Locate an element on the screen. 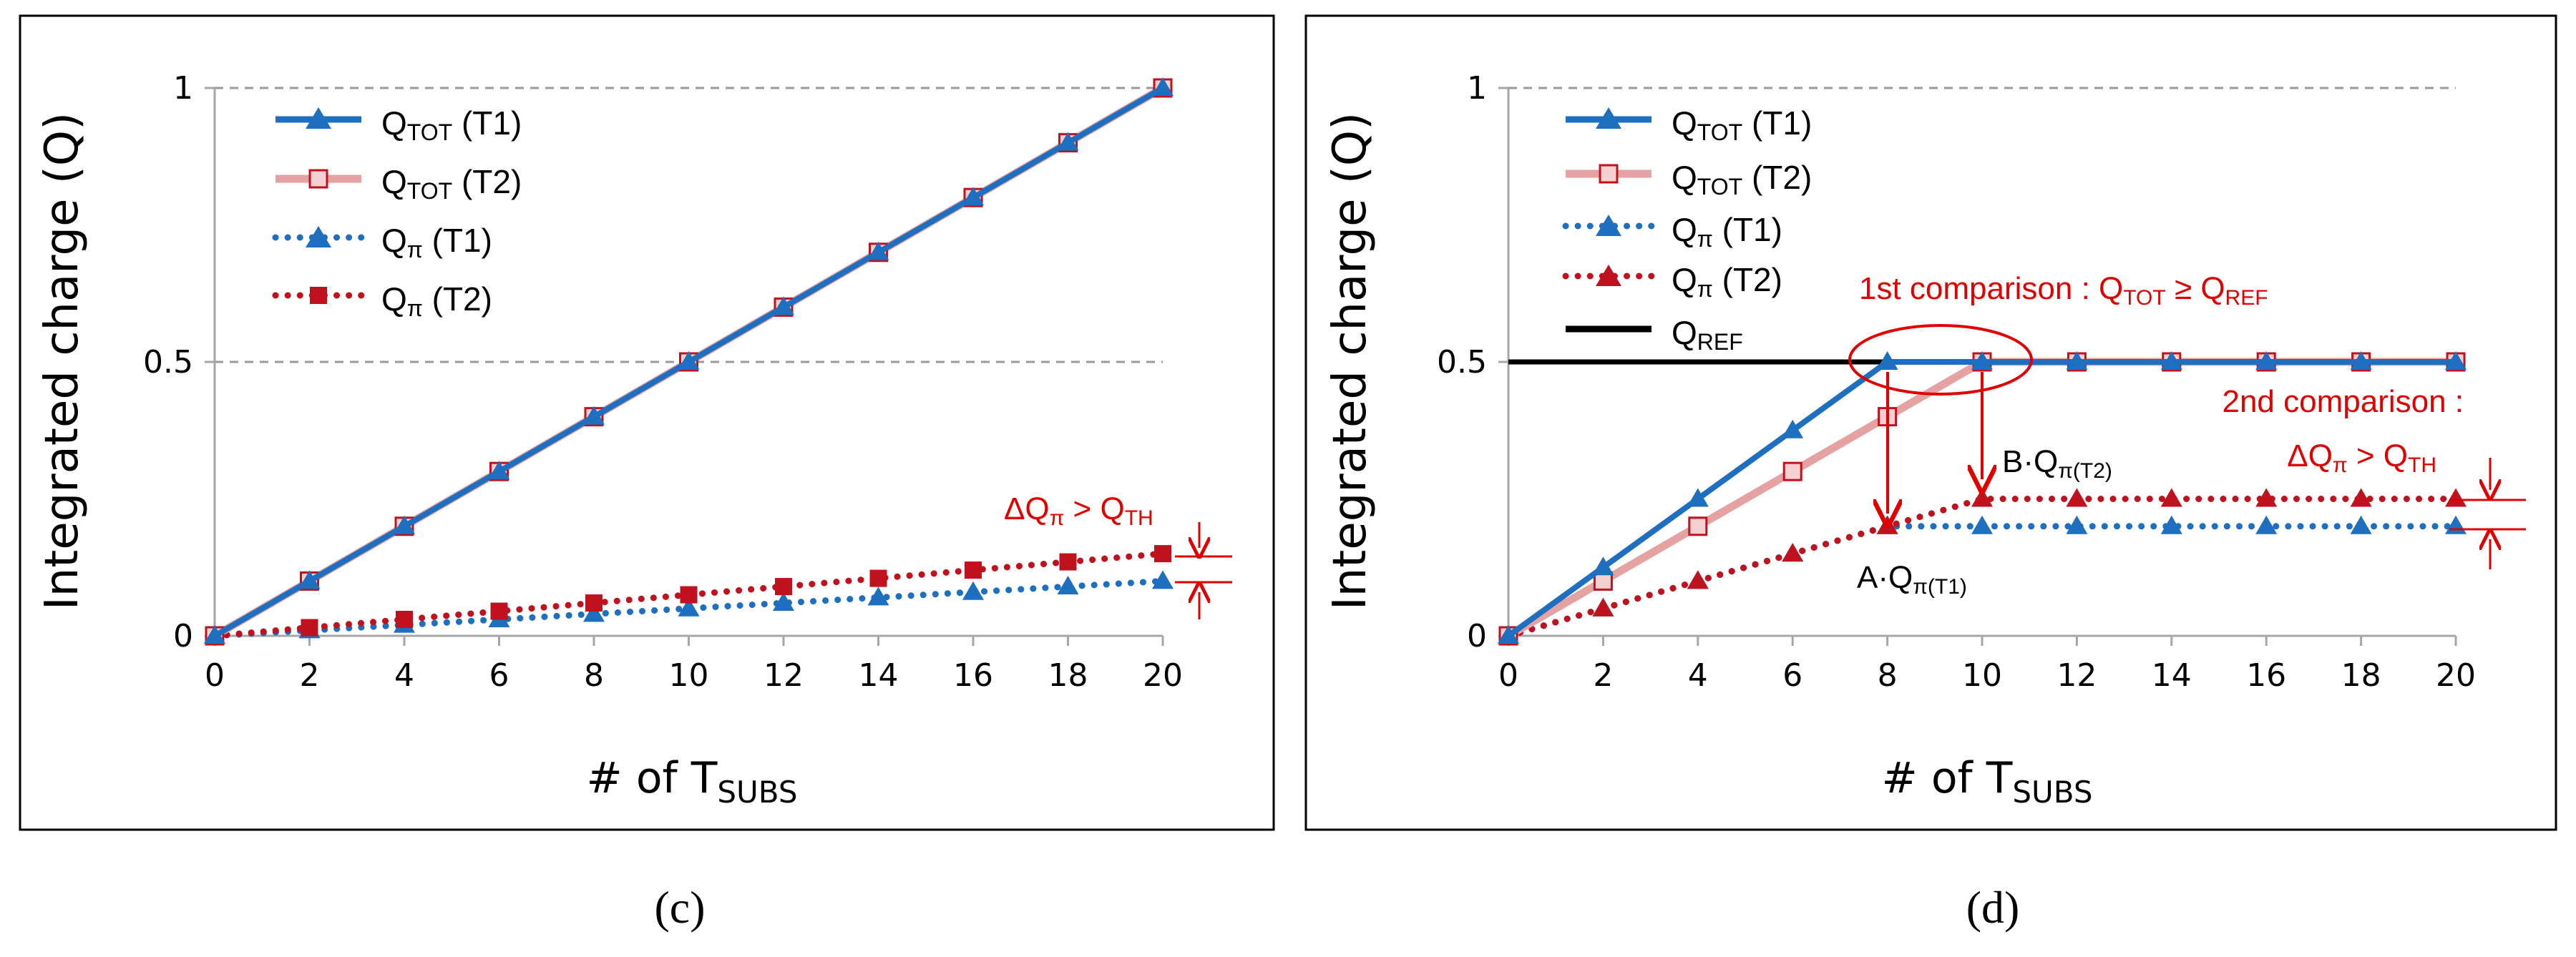  series-qpi_t1 is located at coordinates (689, 607).